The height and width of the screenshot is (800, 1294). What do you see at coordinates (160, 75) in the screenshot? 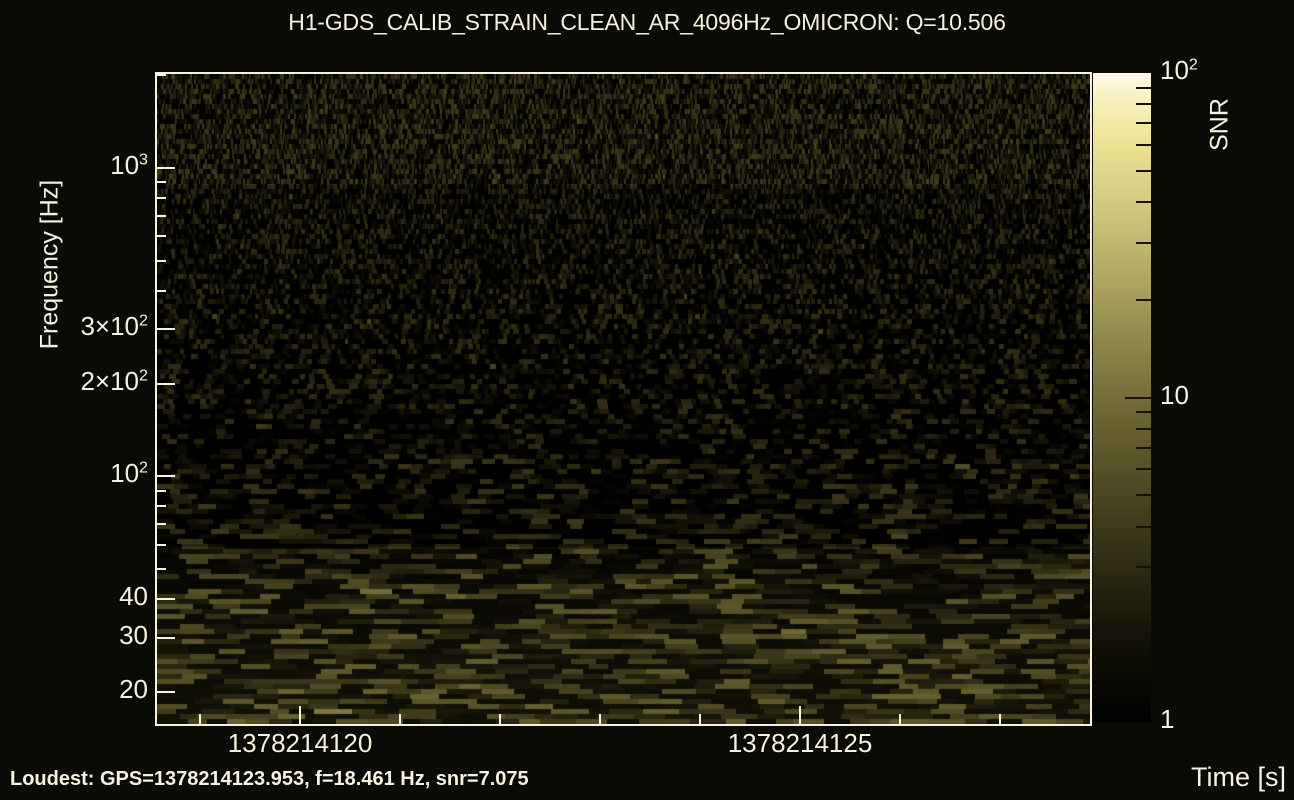
I see `y-tick-2000` at bounding box center [160, 75].